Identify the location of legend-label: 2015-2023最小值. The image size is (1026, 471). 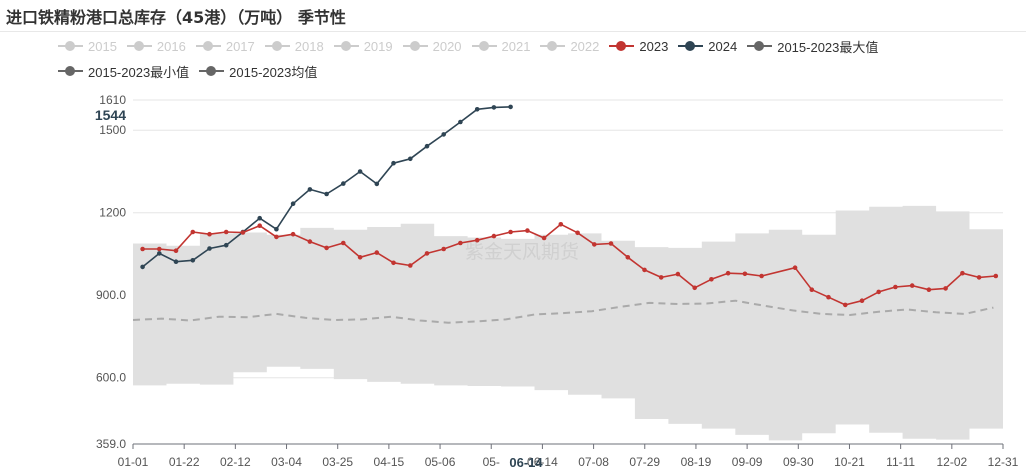
(139, 72).